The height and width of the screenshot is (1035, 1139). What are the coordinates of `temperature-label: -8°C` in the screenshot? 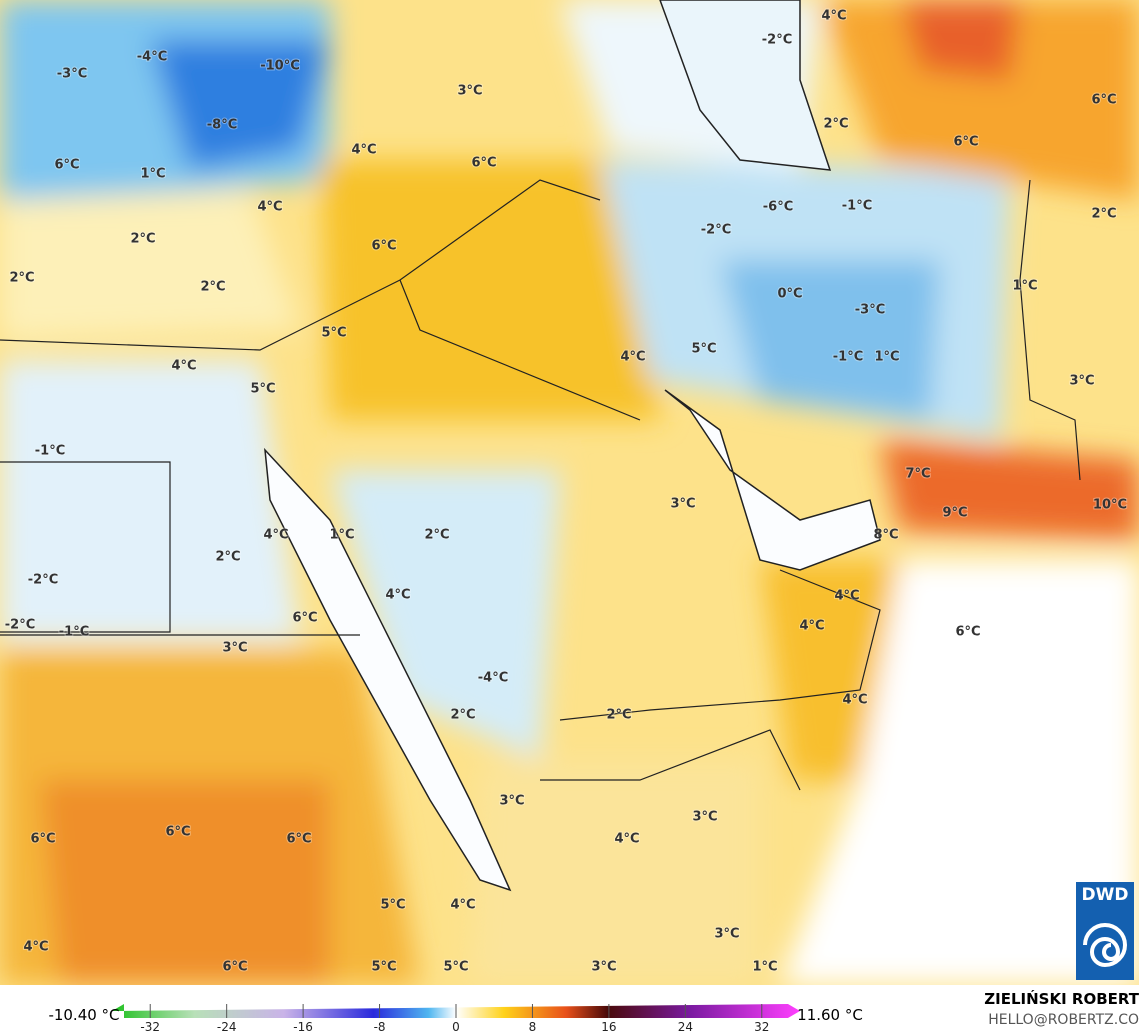 It's located at (222, 125).